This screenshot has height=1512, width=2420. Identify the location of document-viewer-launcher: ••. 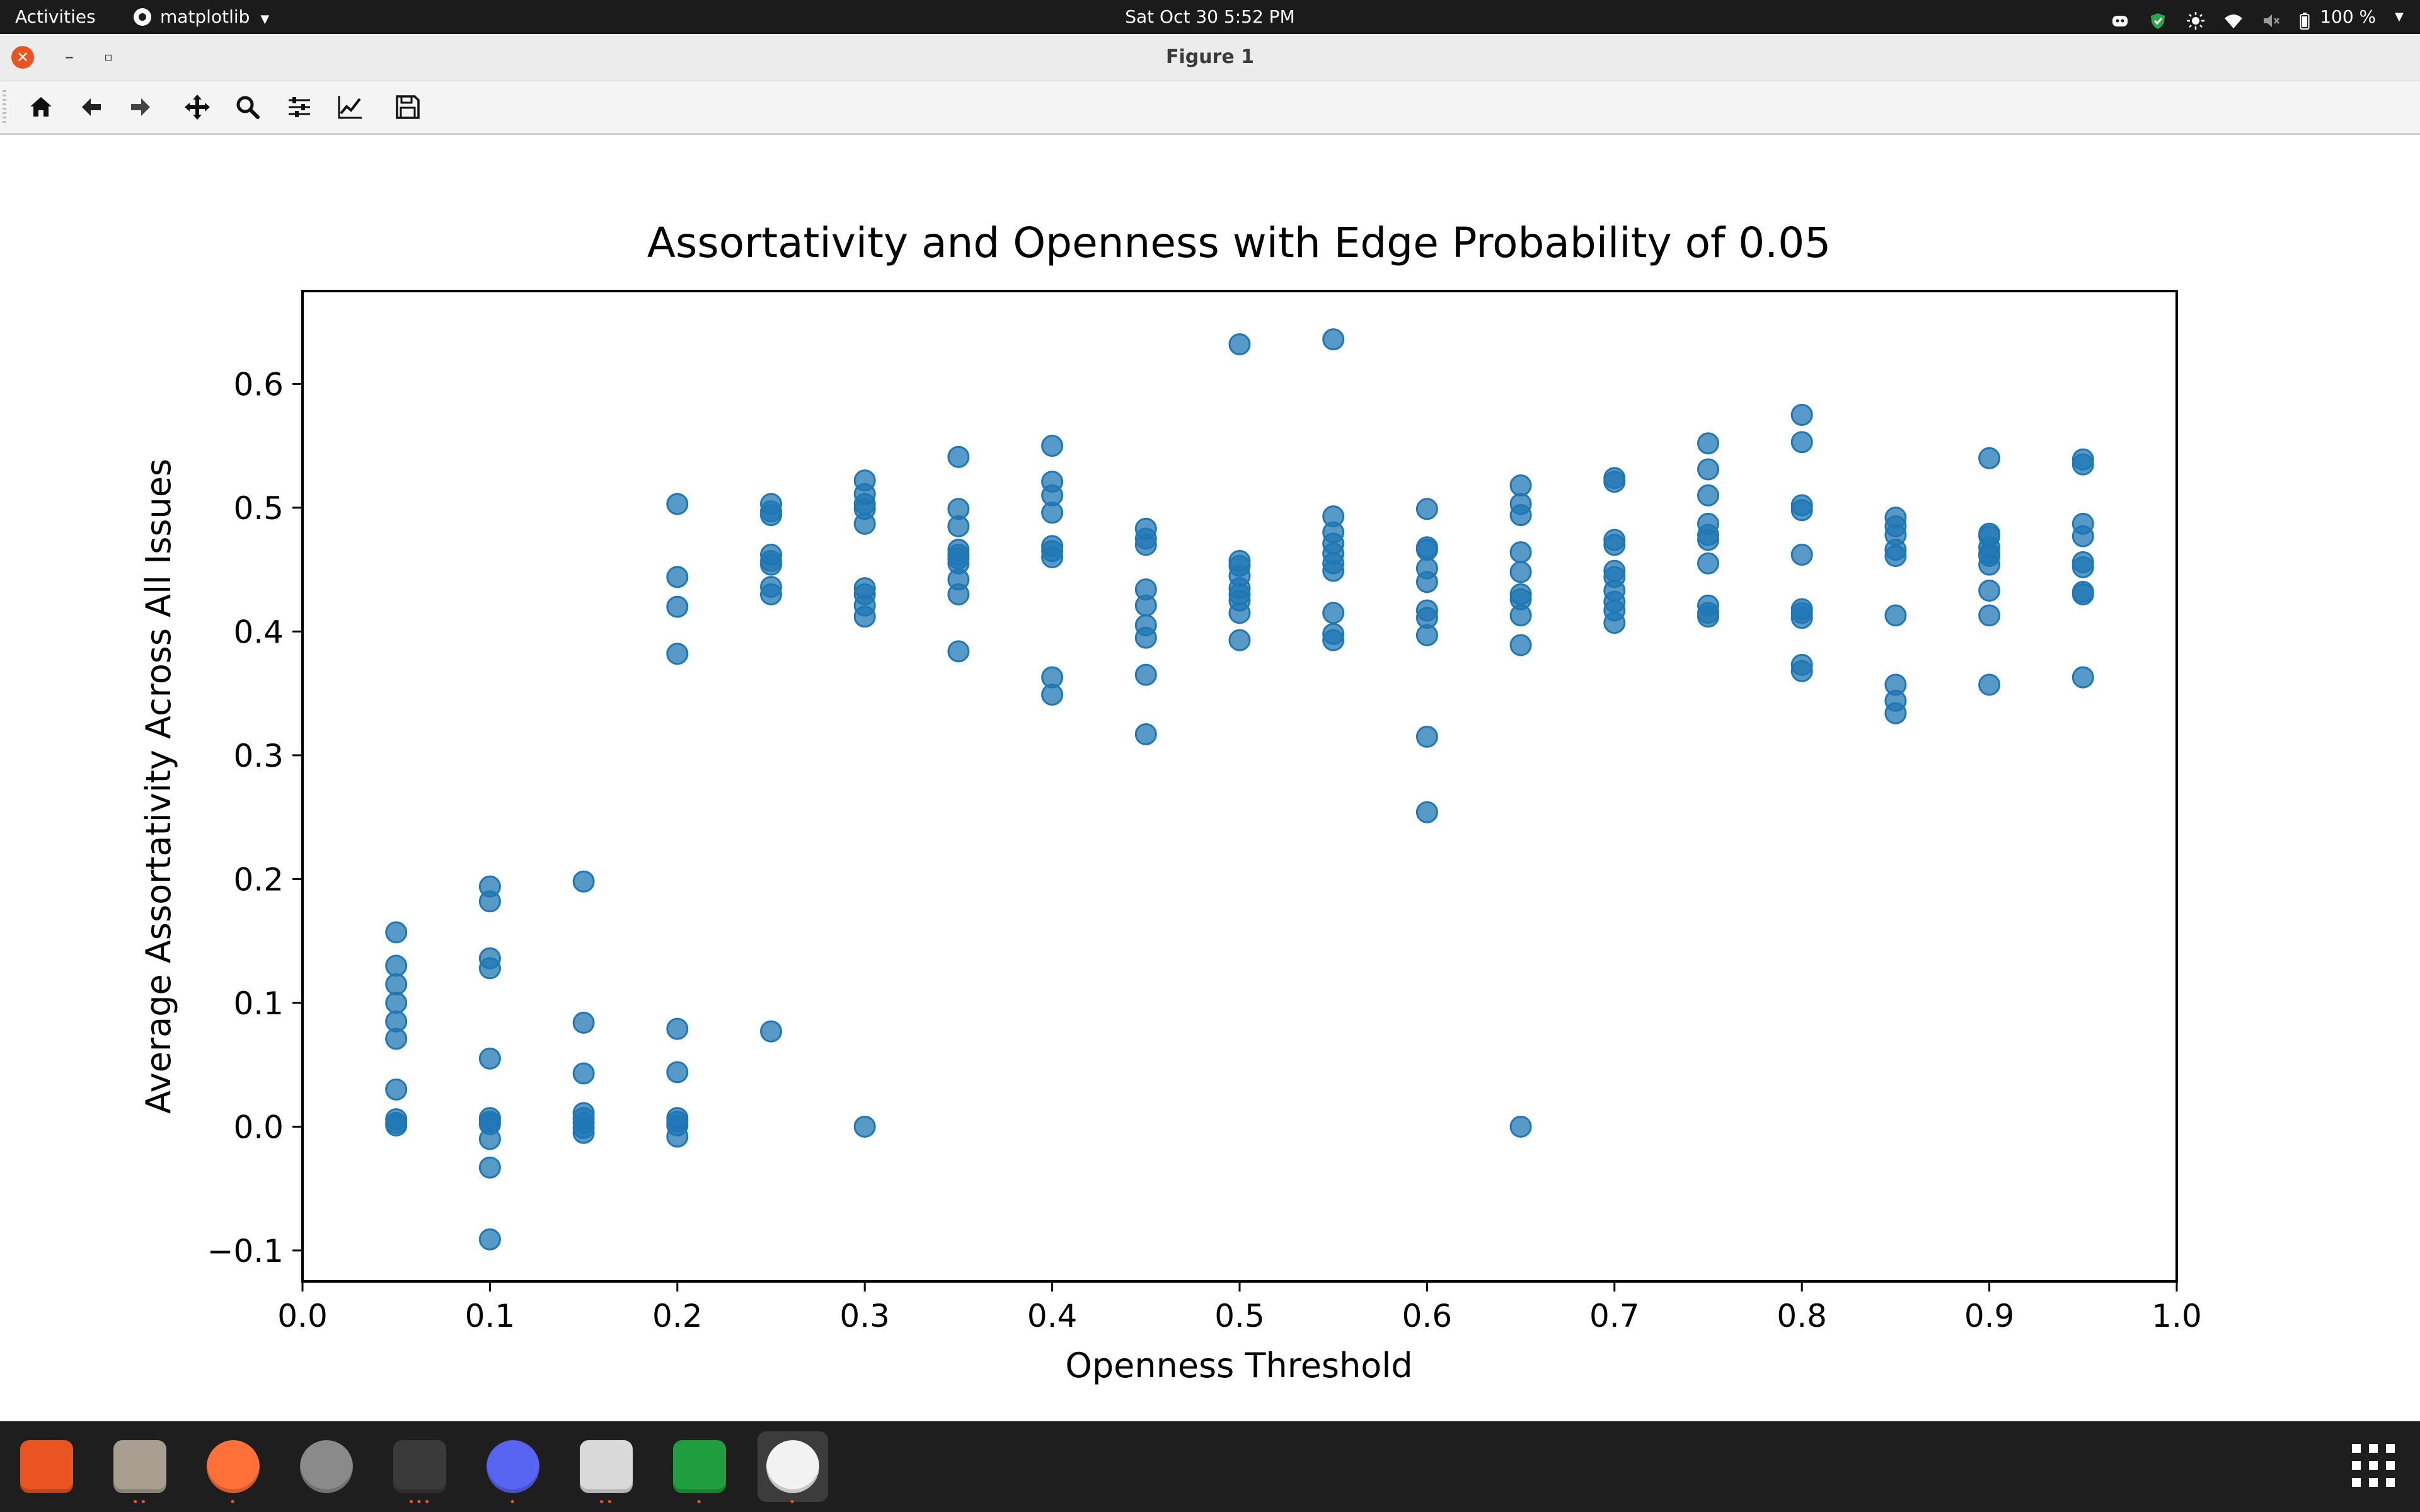
(606, 1469).